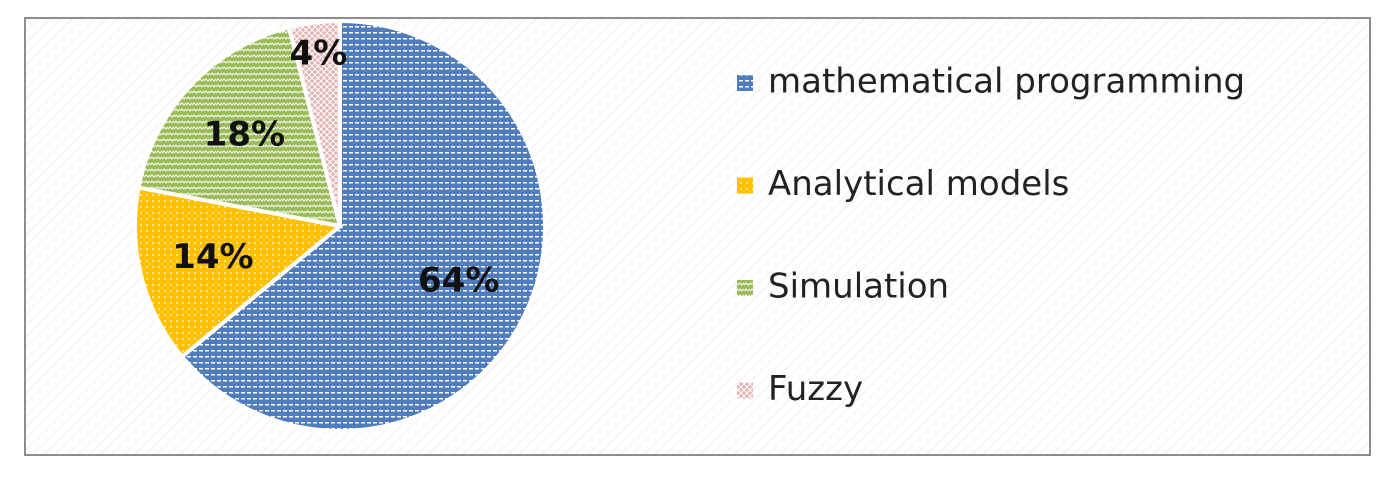 The width and height of the screenshot is (1386, 478). Describe the element at coordinates (1006, 82) in the screenshot. I see `legend-label: mathematical programming` at that location.